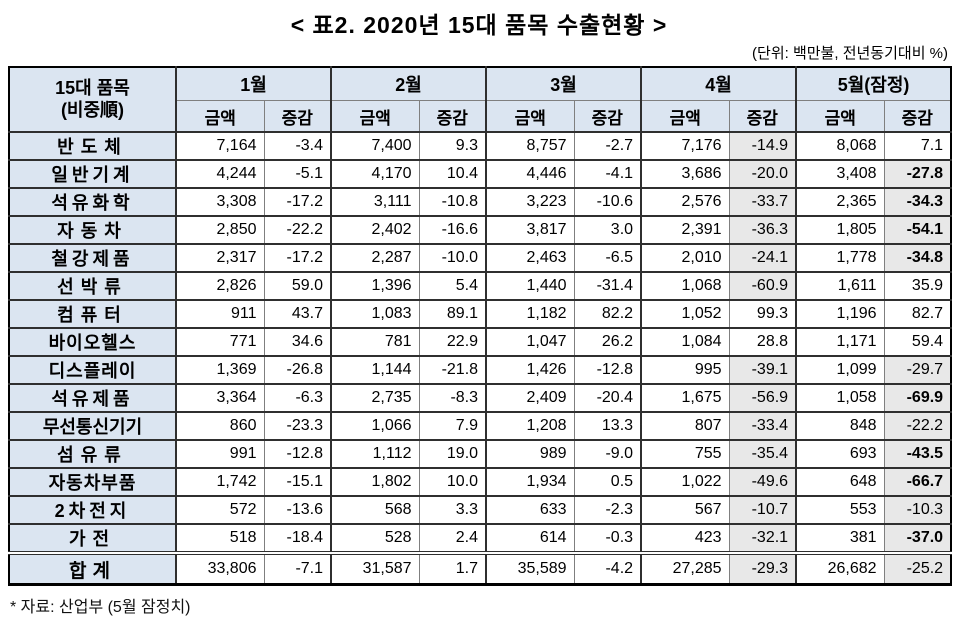 This screenshot has width=958, height=638. I want to click on amount-cell: 1,022, so click(685, 481).